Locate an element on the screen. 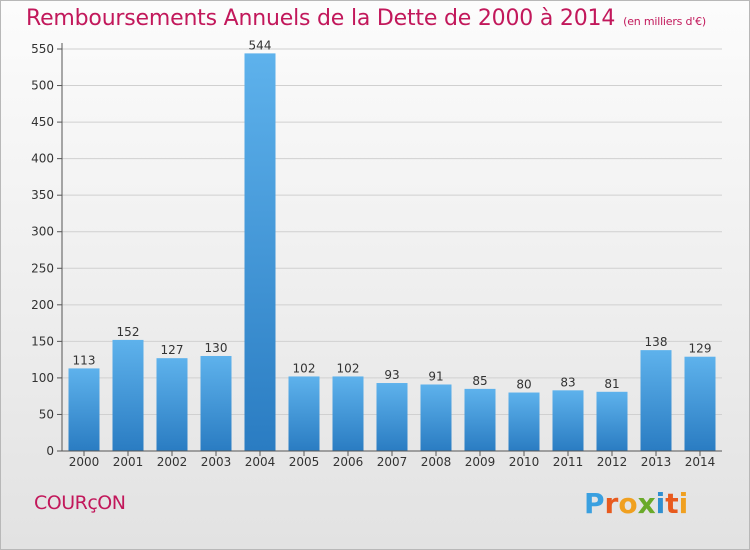 The width and height of the screenshot is (750, 550). proxiti-logo: Proxiti is located at coordinates (636, 503).